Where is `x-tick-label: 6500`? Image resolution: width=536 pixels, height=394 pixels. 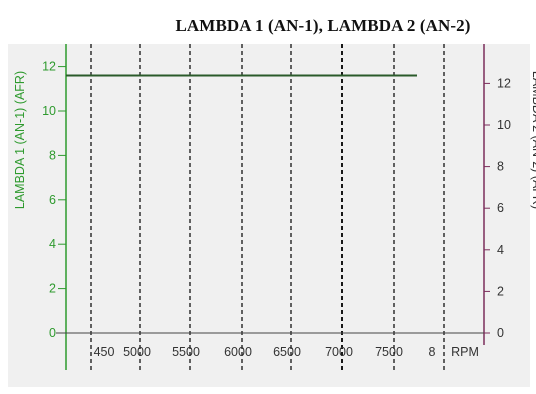 x-tick-label: 6500 is located at coordinates (287, 352).